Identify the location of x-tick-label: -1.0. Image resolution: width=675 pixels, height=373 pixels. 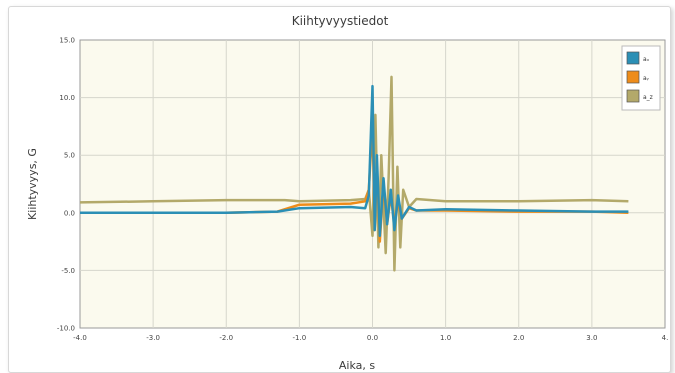
(300, 338).